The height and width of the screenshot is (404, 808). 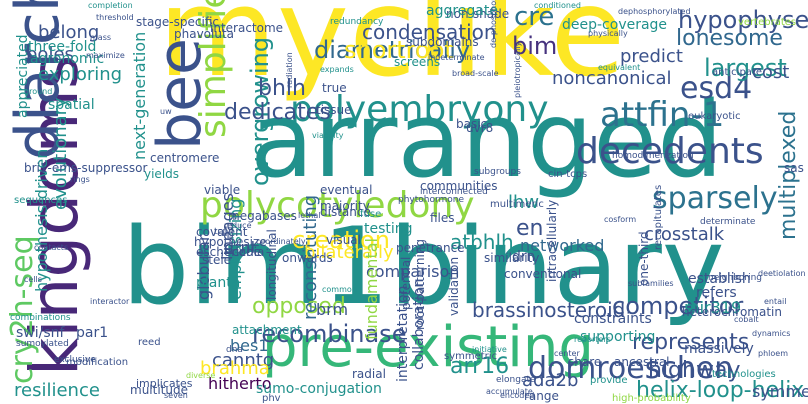 What do you see at coordinates (62, 47) in the screenshot?
I see `cloud-word-three-fold: three-fold` at bounding box center [62, 47].